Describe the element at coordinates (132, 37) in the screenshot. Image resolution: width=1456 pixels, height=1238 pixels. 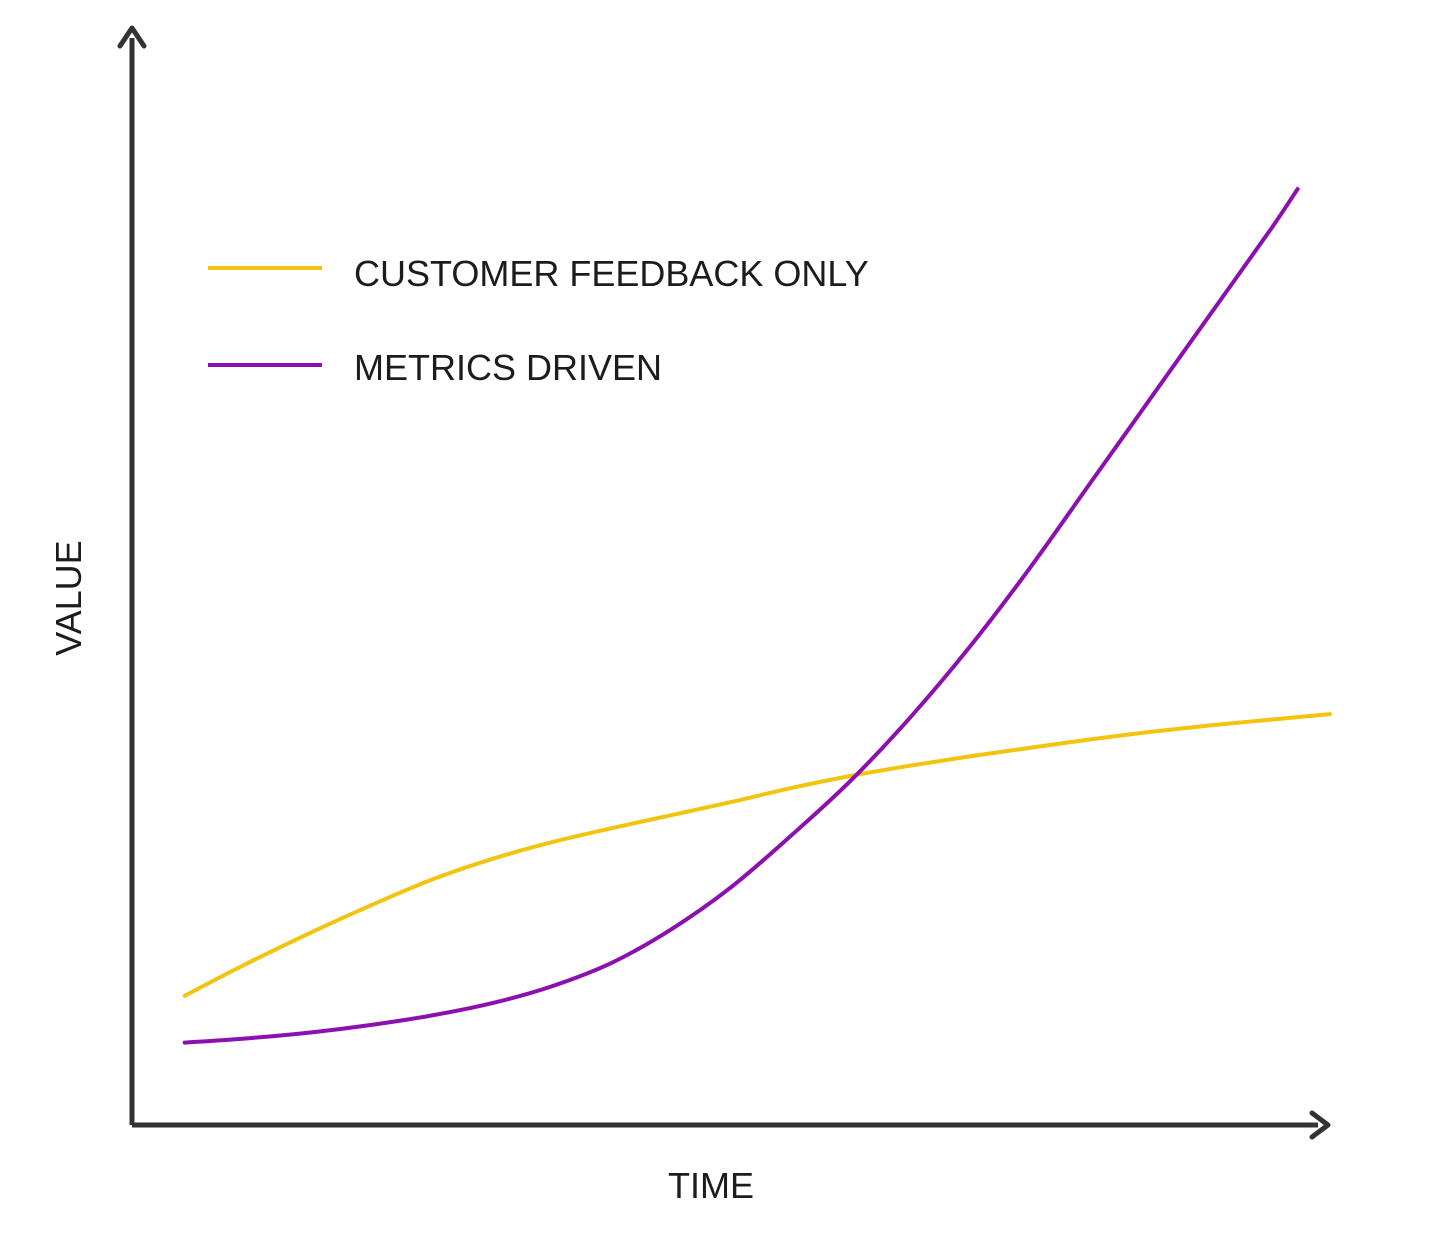
I see `y-axis-arrow-icon` at that location.